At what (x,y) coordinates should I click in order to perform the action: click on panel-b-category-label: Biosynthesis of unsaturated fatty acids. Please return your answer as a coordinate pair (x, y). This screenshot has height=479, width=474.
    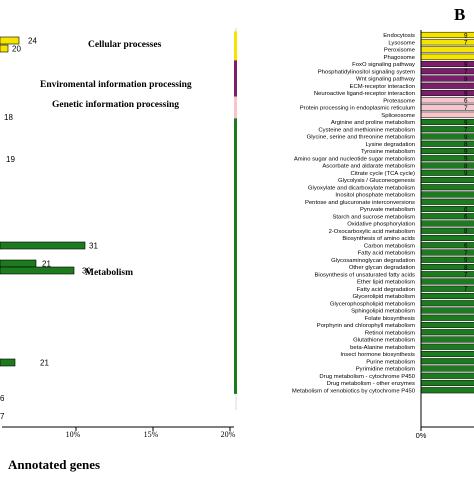
    Looking at the image, I should click on (364, 275).